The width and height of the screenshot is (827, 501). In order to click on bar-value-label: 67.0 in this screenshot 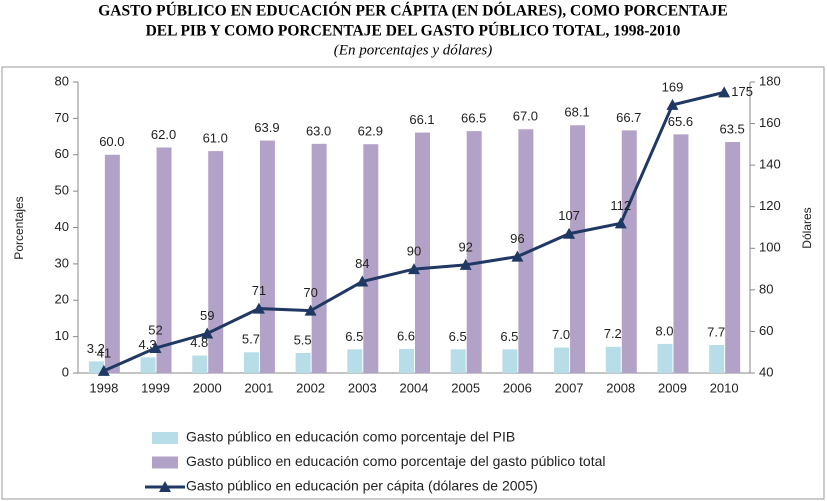, I will do `click(525, 116)`.